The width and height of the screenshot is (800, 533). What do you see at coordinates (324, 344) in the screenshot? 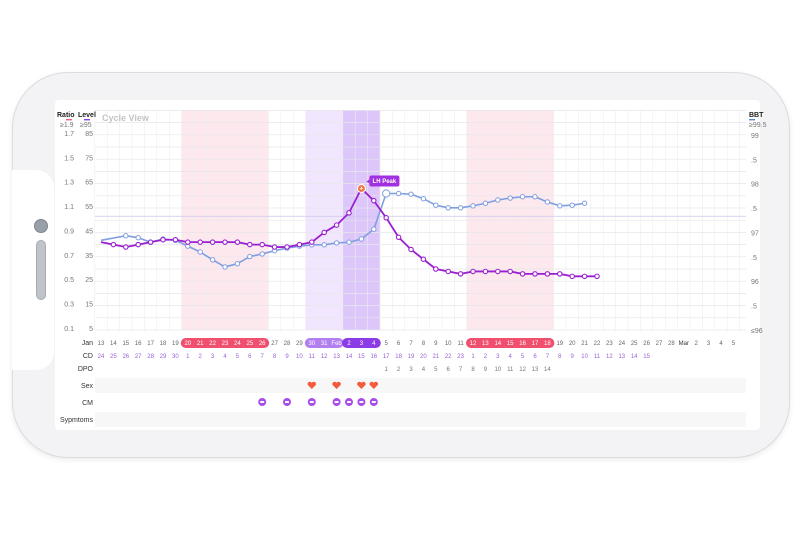
I see `date-cell: 31` at bounding box center [324, 344].